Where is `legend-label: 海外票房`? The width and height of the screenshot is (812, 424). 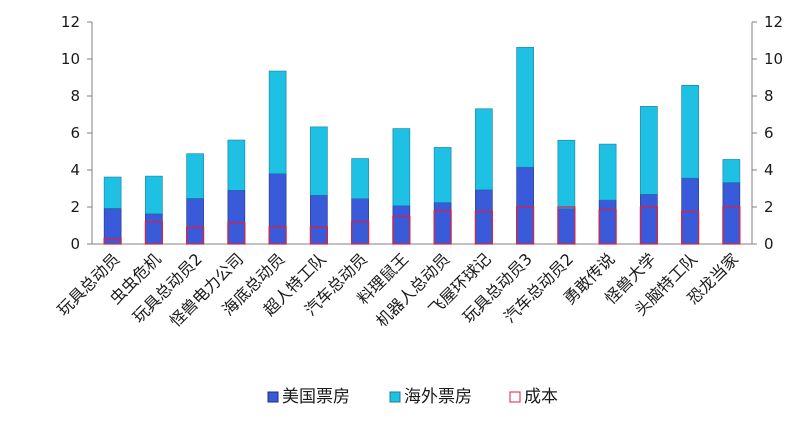 legend-label: 海外票房 is located at coordinates (438, 397).